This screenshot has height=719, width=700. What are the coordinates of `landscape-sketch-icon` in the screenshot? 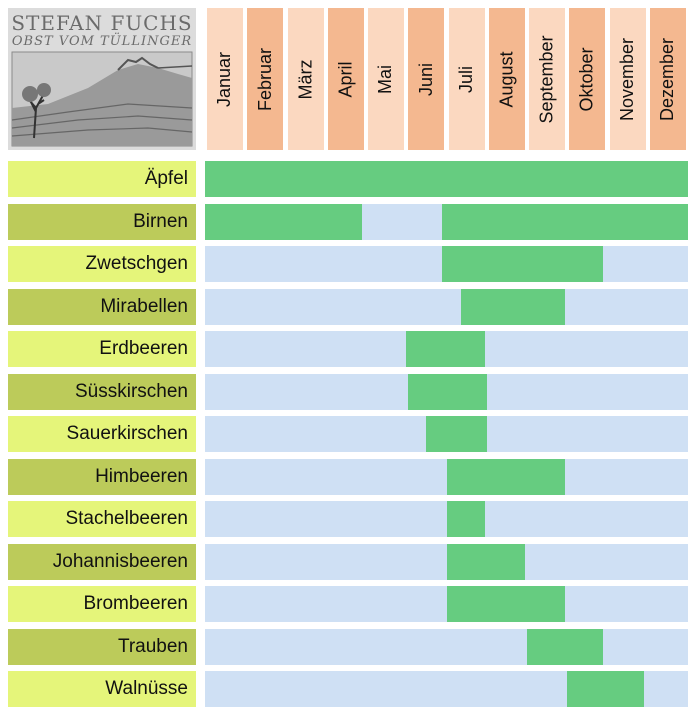 It's located at (102, 79).